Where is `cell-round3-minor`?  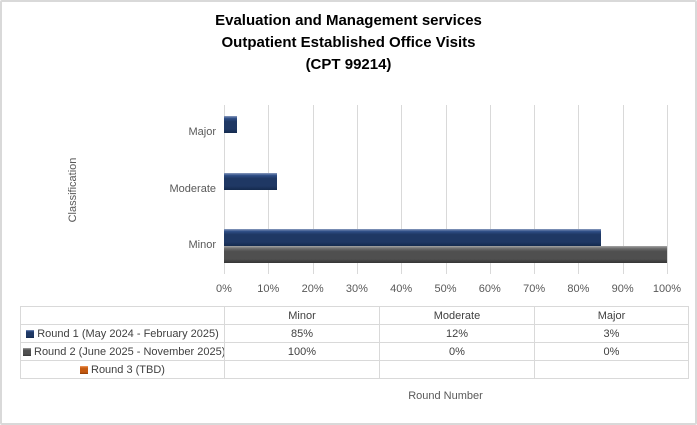 cell-round3-minor is located at coordinates (302, 369).